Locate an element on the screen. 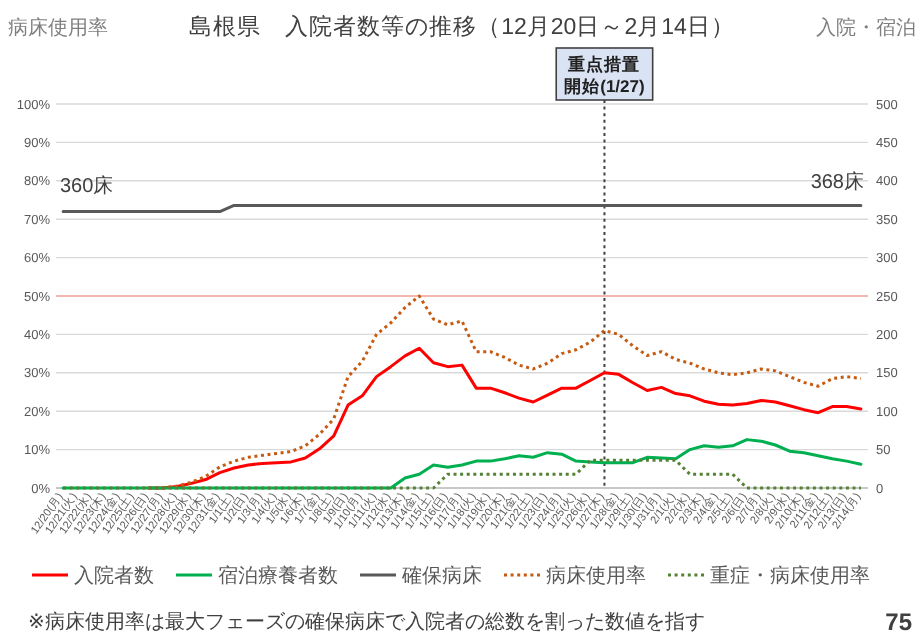 The image size is (924, 640). legend-label: 確保病床 is located at coordinates (441, 576).